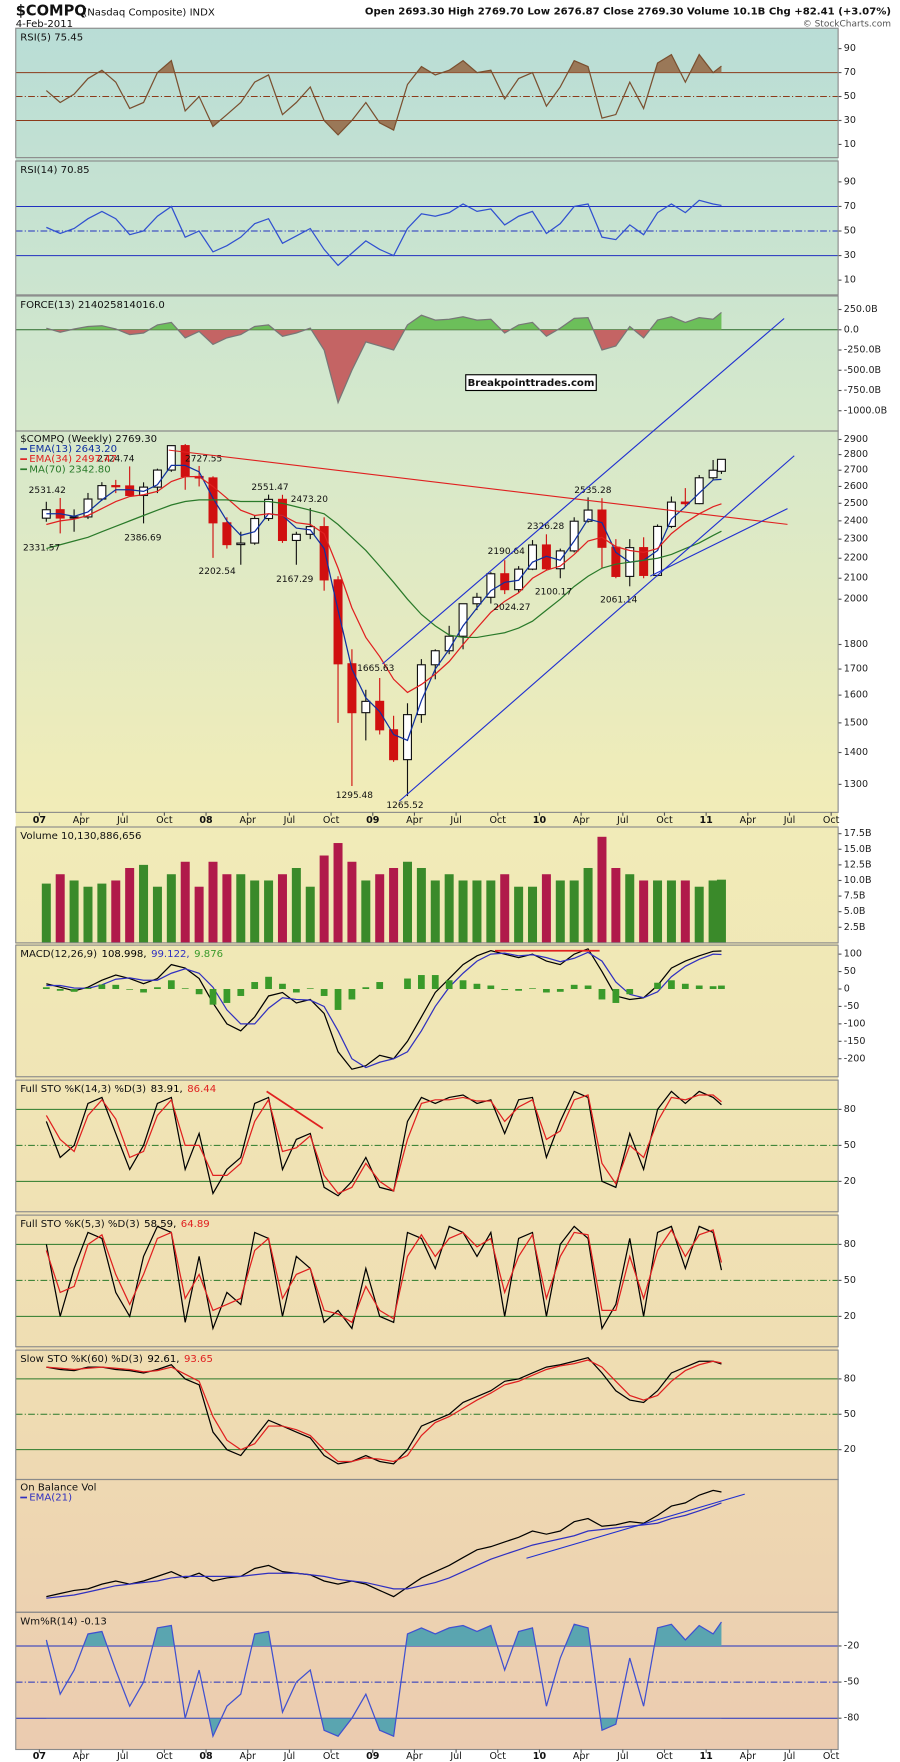  What do you see at coordinates (862, 390) in the screenshot?
I see `y-tick-label: -750.0B` at bounding box center [862, 390].